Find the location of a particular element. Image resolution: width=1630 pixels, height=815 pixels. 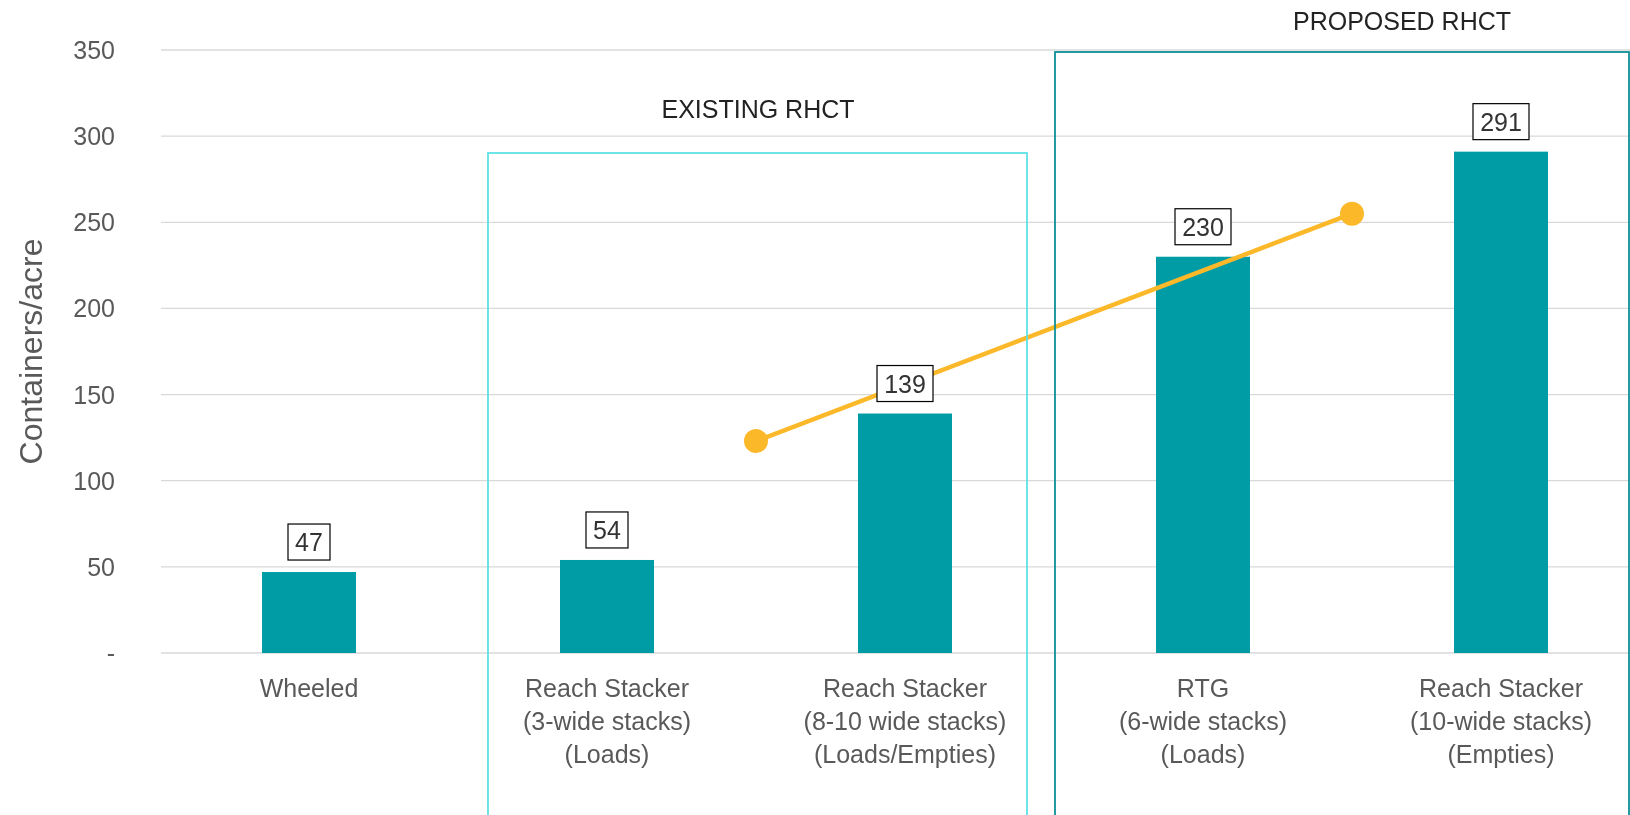

y-tick-label: - is located at coordinates (110, 653).